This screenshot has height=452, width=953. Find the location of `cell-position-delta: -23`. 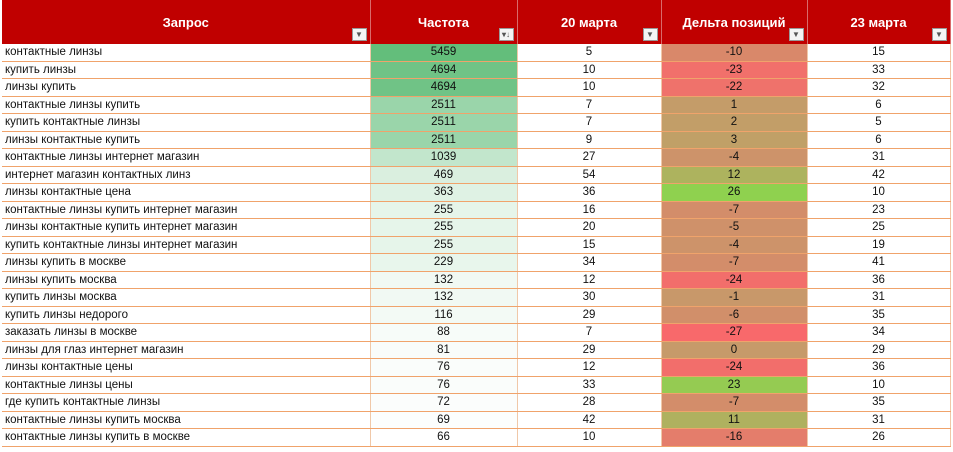

cell-position-delta: -23 is located at coordinates (734, 70).